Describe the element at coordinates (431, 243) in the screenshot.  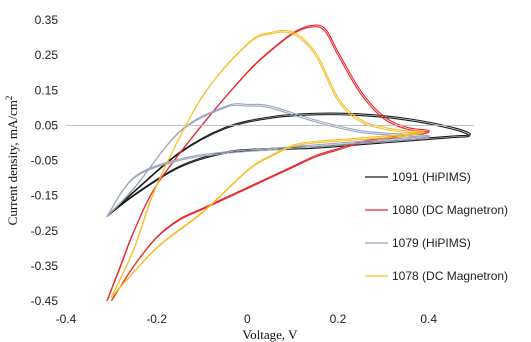
I see `legend-label: 1079 (HiPIMS)` at that location.